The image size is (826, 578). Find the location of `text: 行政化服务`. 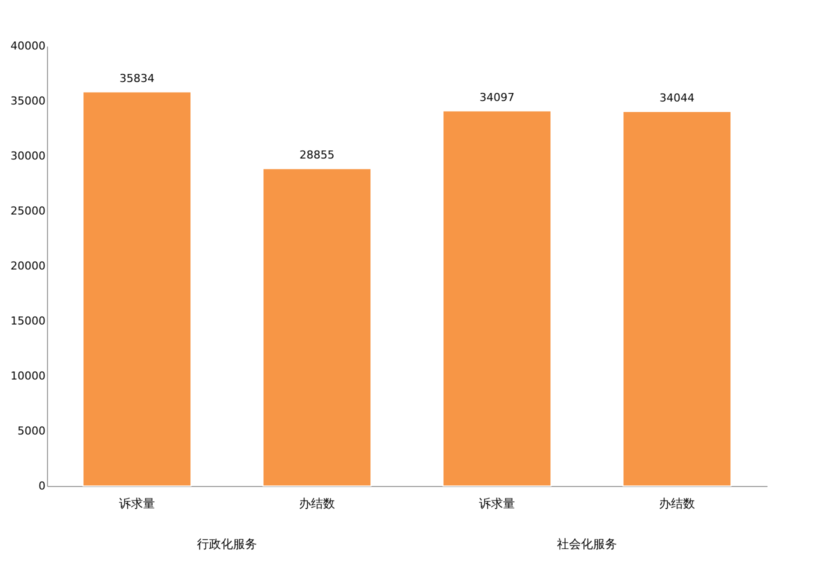

text: 行政化服务 is located at coordinates (227, 544).